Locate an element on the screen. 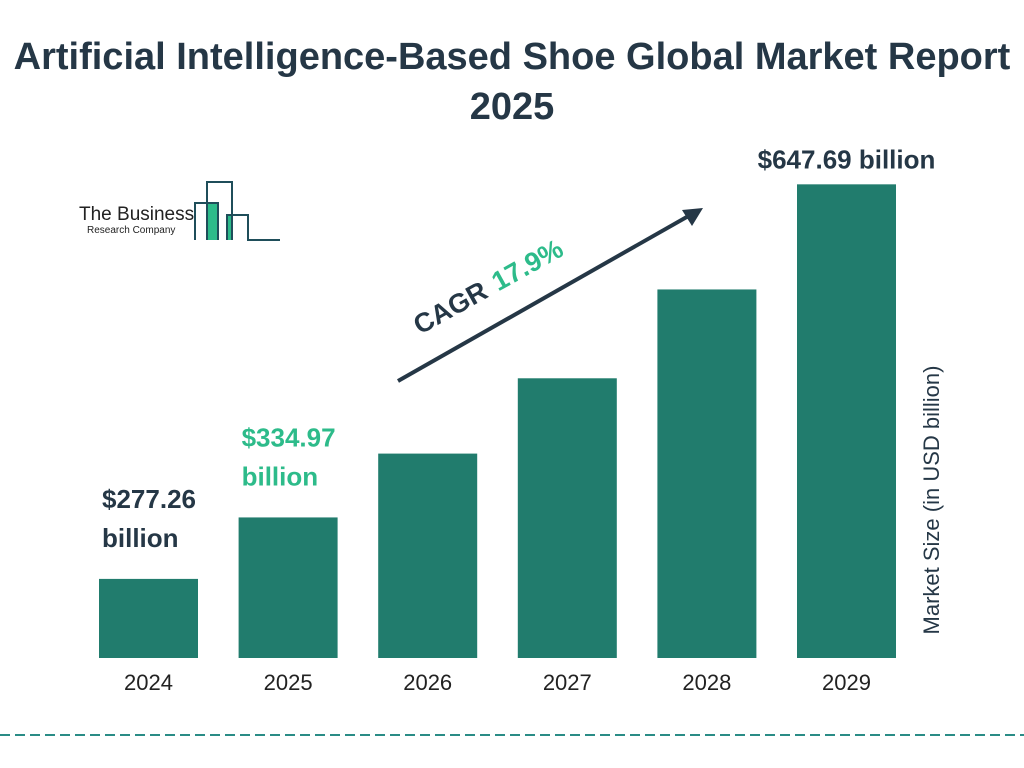  cagr-value: 17.9% is located at coordinates (528, 265).